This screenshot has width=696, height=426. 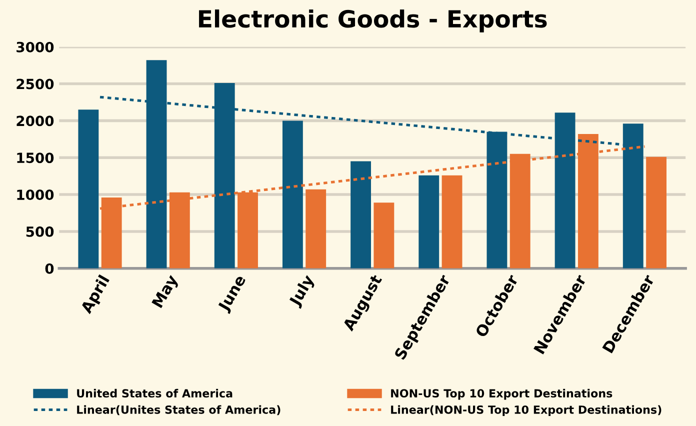 What do you see at coordinates (35, 121) in the screenshot?
I see `y-tick-label: 2000` at bounding box center [35, 121].